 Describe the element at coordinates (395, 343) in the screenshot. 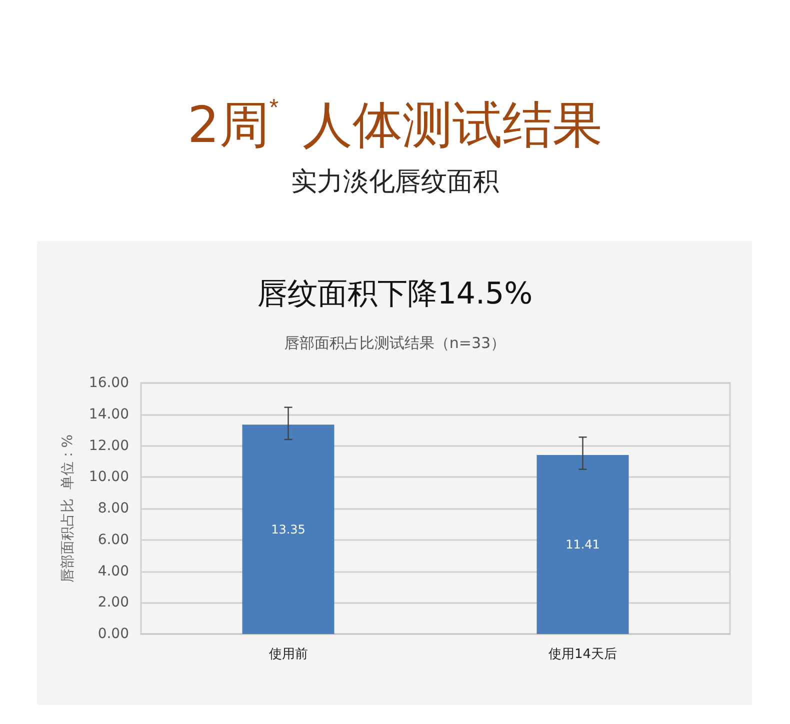

I see `text: 唇部面积占比测试结果（n=33）` at that location.